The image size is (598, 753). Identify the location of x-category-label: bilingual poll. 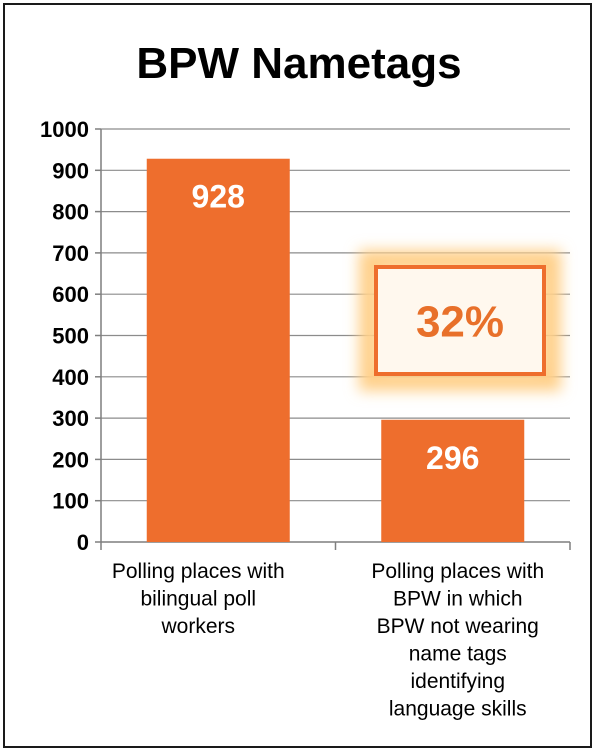
(198, 599).